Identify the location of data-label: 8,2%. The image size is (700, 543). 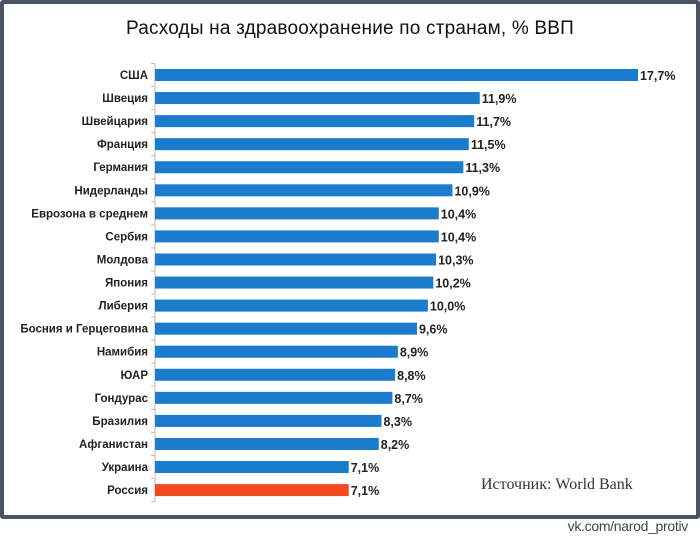
(395, 445).